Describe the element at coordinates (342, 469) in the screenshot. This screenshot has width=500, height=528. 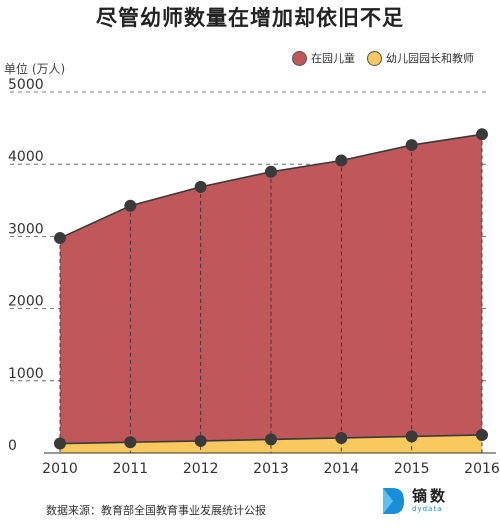
I see `x-tick-label-2014: 2014` at that location.